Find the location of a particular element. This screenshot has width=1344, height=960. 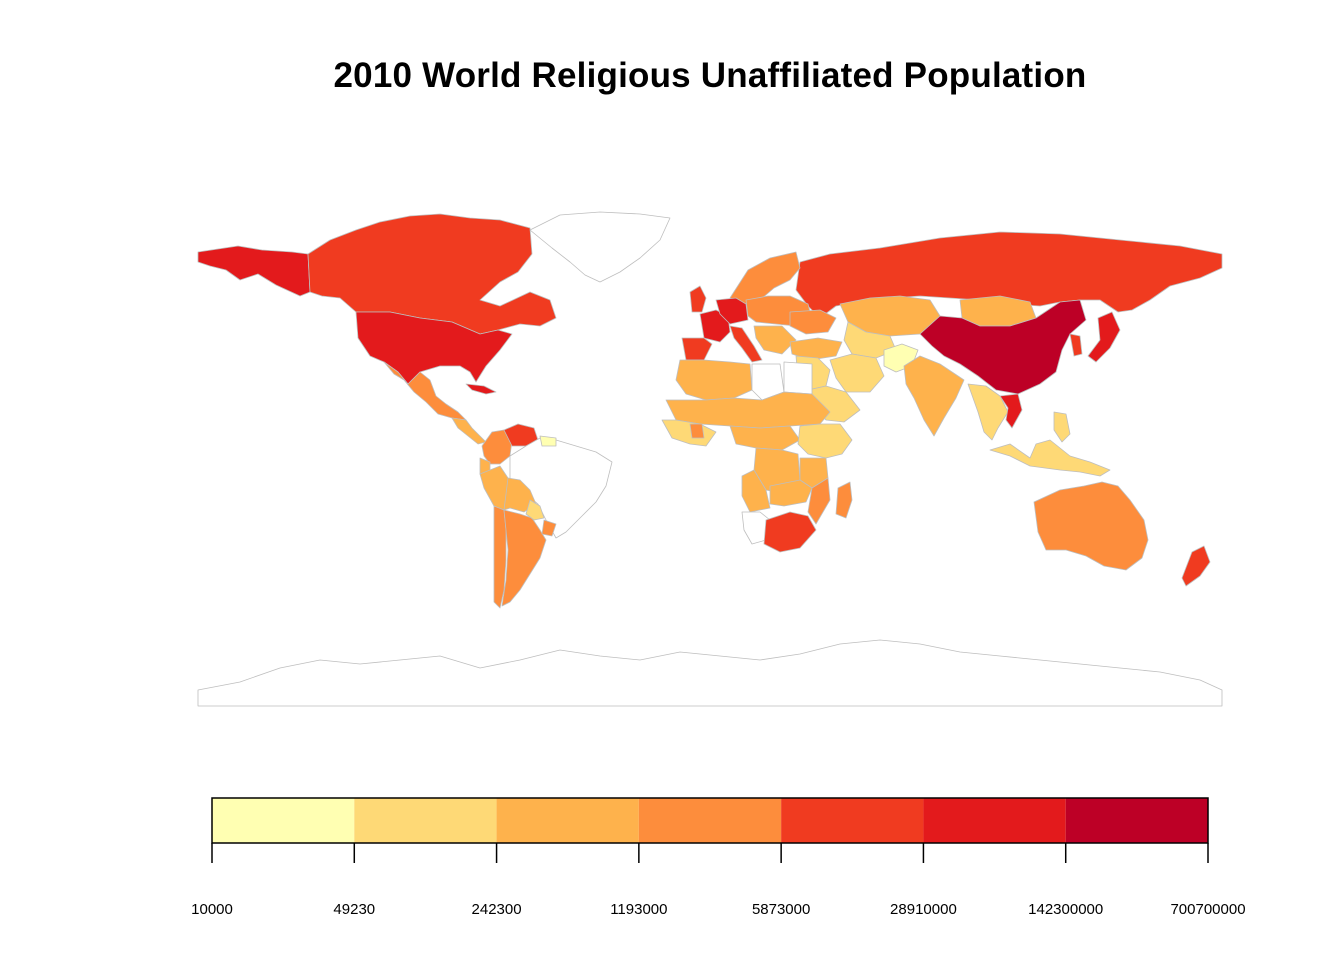

region-greenland is located at coordinates (600, 247).